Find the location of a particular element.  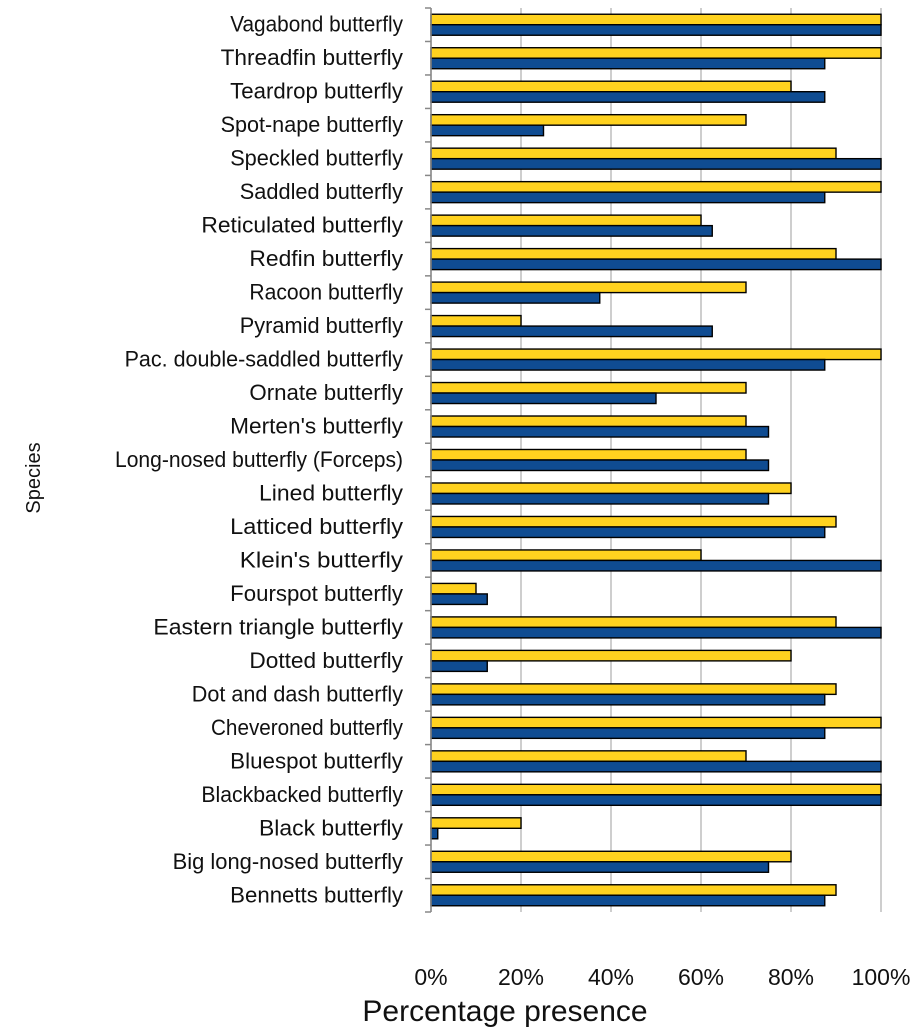

axes is located at coordinates (428, 460).